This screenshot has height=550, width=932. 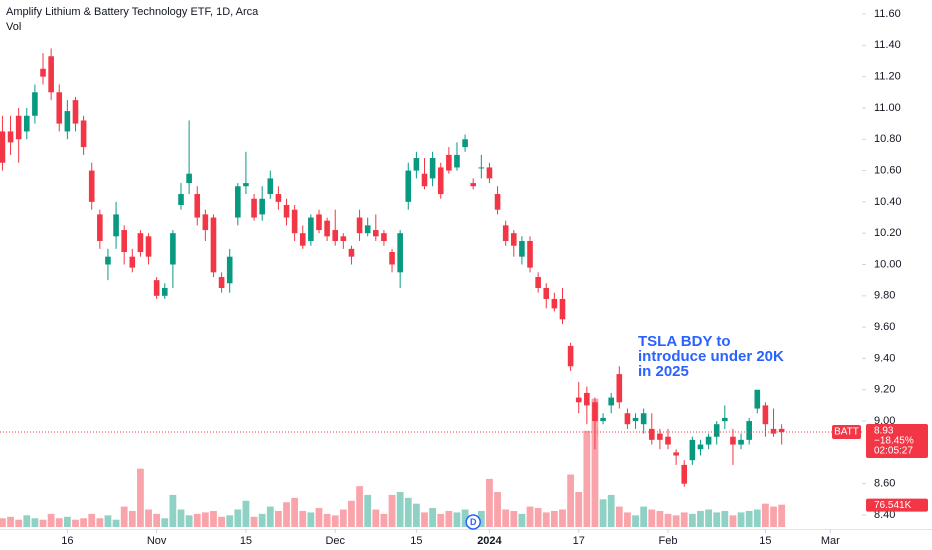 I want to click on y-tick-label: 10.00, so click(x=888, y=264).